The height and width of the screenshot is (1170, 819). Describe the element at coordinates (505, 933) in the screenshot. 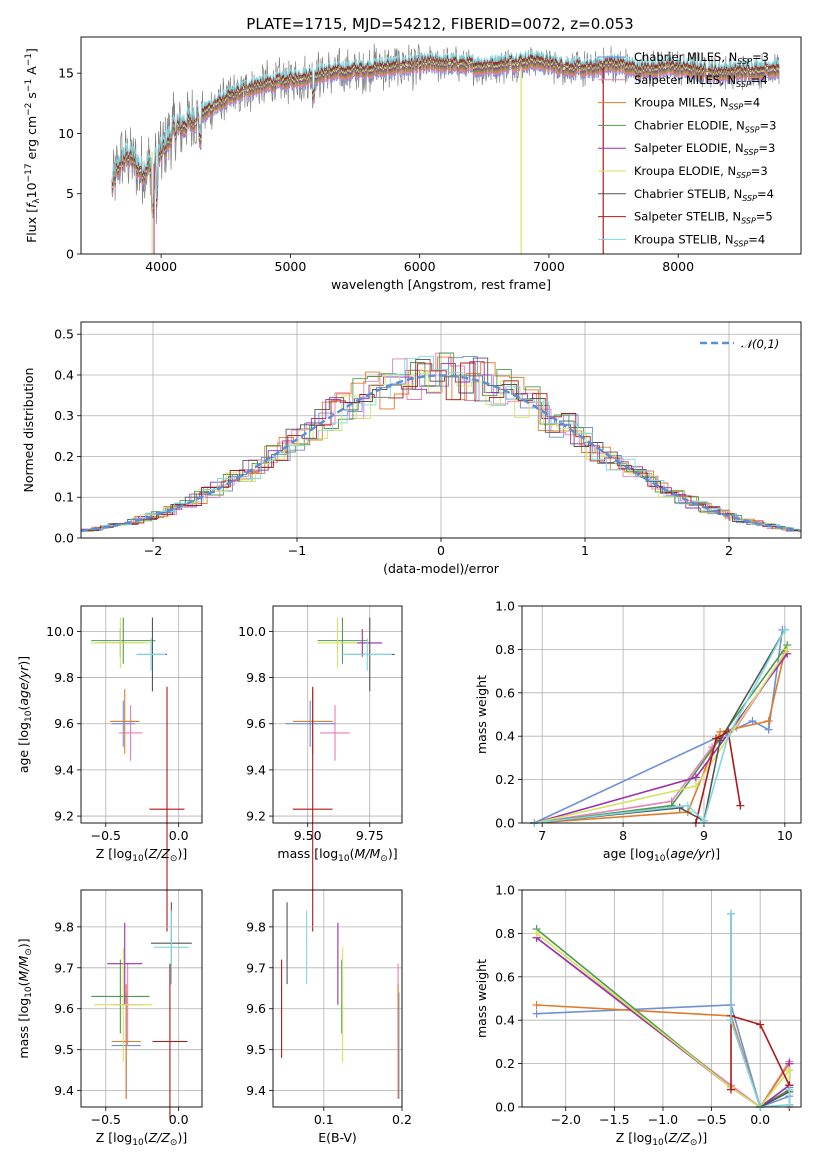

I see `y-tick-label: 0.8` at that location.